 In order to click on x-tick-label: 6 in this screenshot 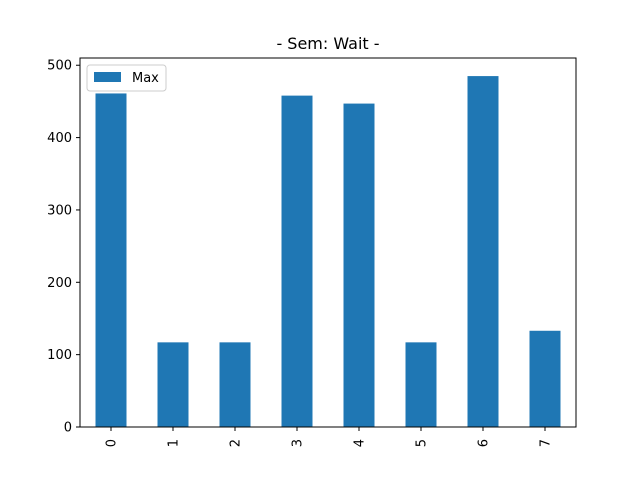, I will do `click(484, 443)`.